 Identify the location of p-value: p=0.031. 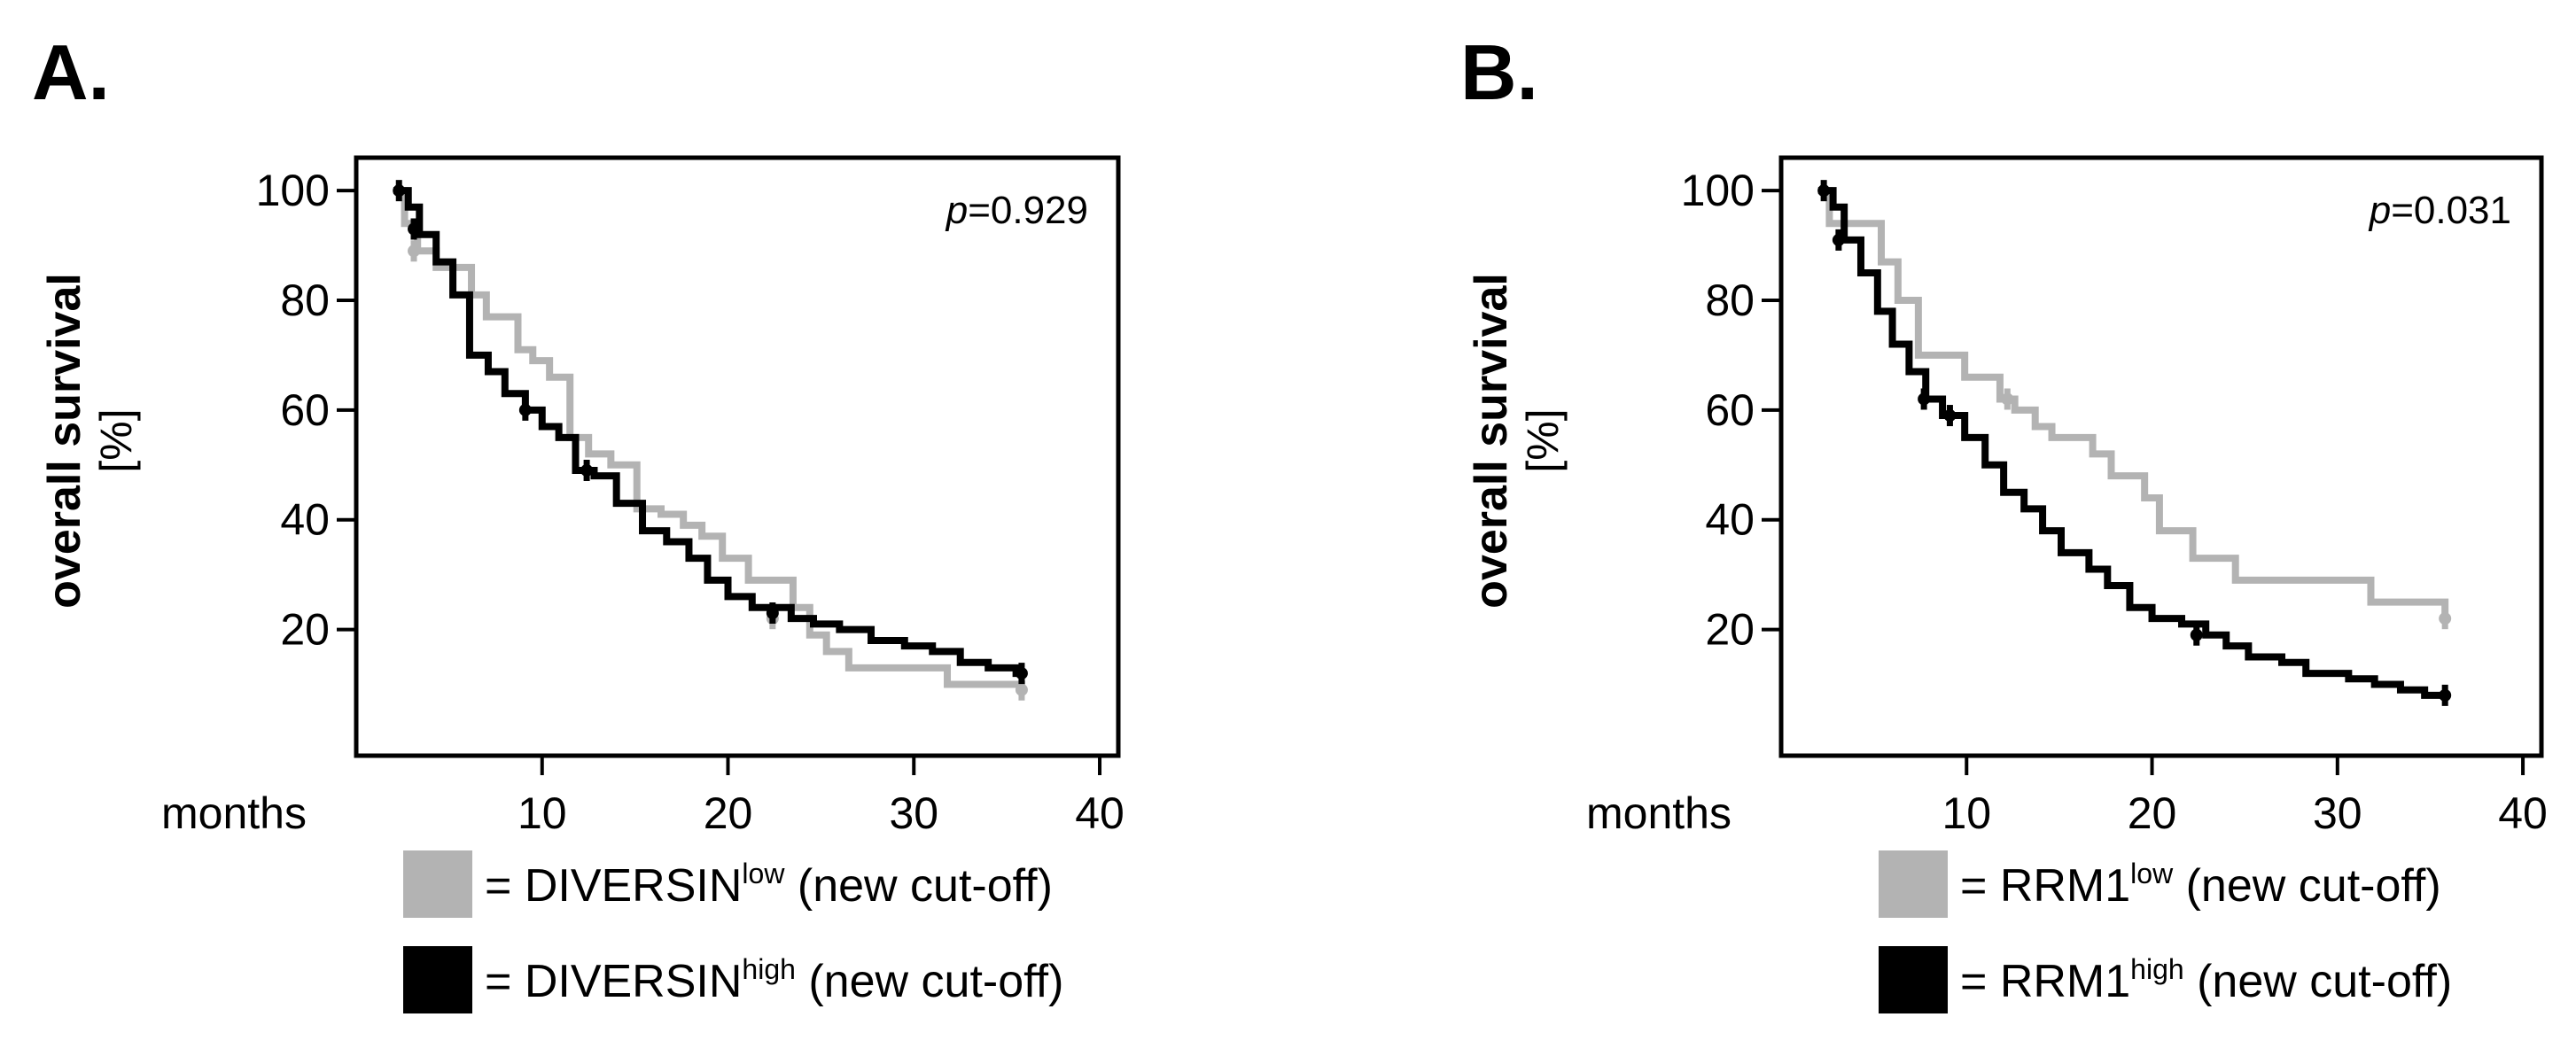
(2439, 211).